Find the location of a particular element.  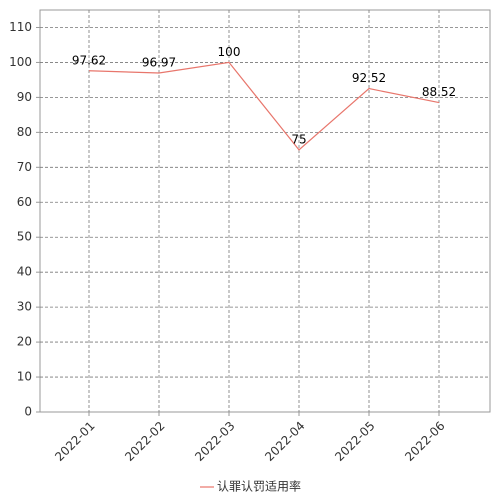

x-tick-label: 2022-05 is located at coordinates (354, 441).